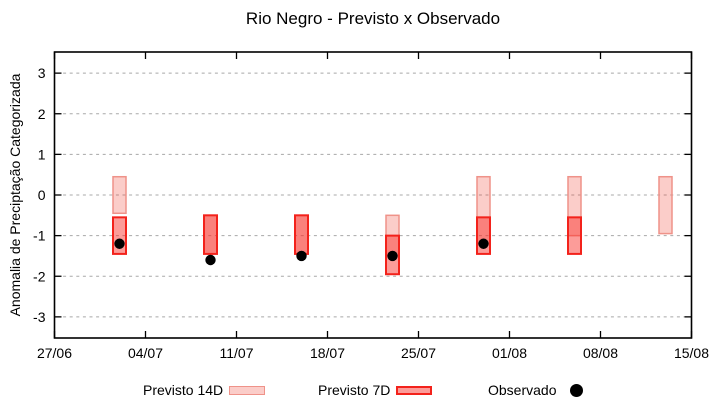  What do you see at coordinates (691, 353) in the screenshot?
I see `x-tick-label-15/08: 15/08` at bounding box center [691, 353].